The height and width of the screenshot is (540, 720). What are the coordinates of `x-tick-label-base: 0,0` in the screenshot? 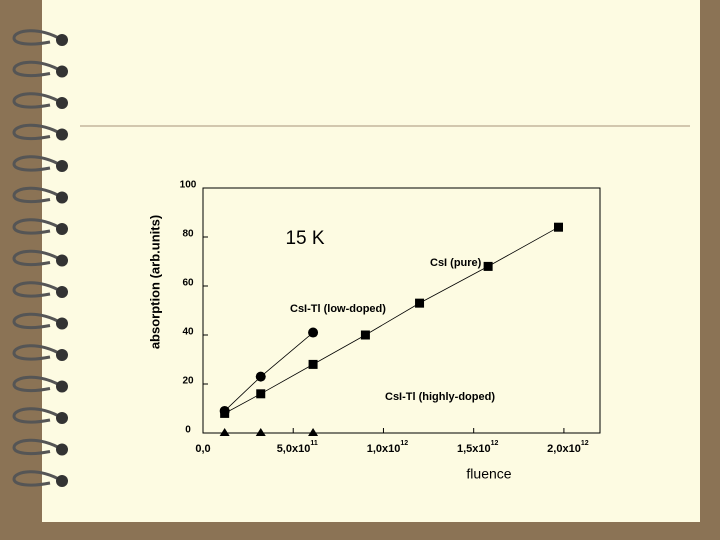 It's located at (202, 449).